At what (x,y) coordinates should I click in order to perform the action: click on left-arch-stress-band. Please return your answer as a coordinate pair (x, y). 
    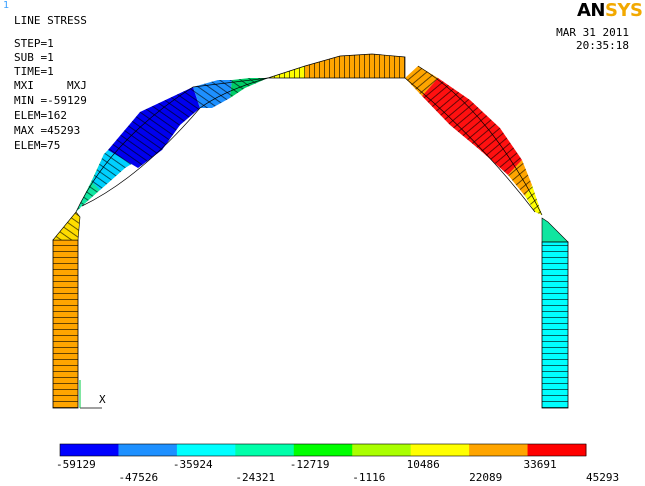
    Looking at the image, I should click on (172, 145).